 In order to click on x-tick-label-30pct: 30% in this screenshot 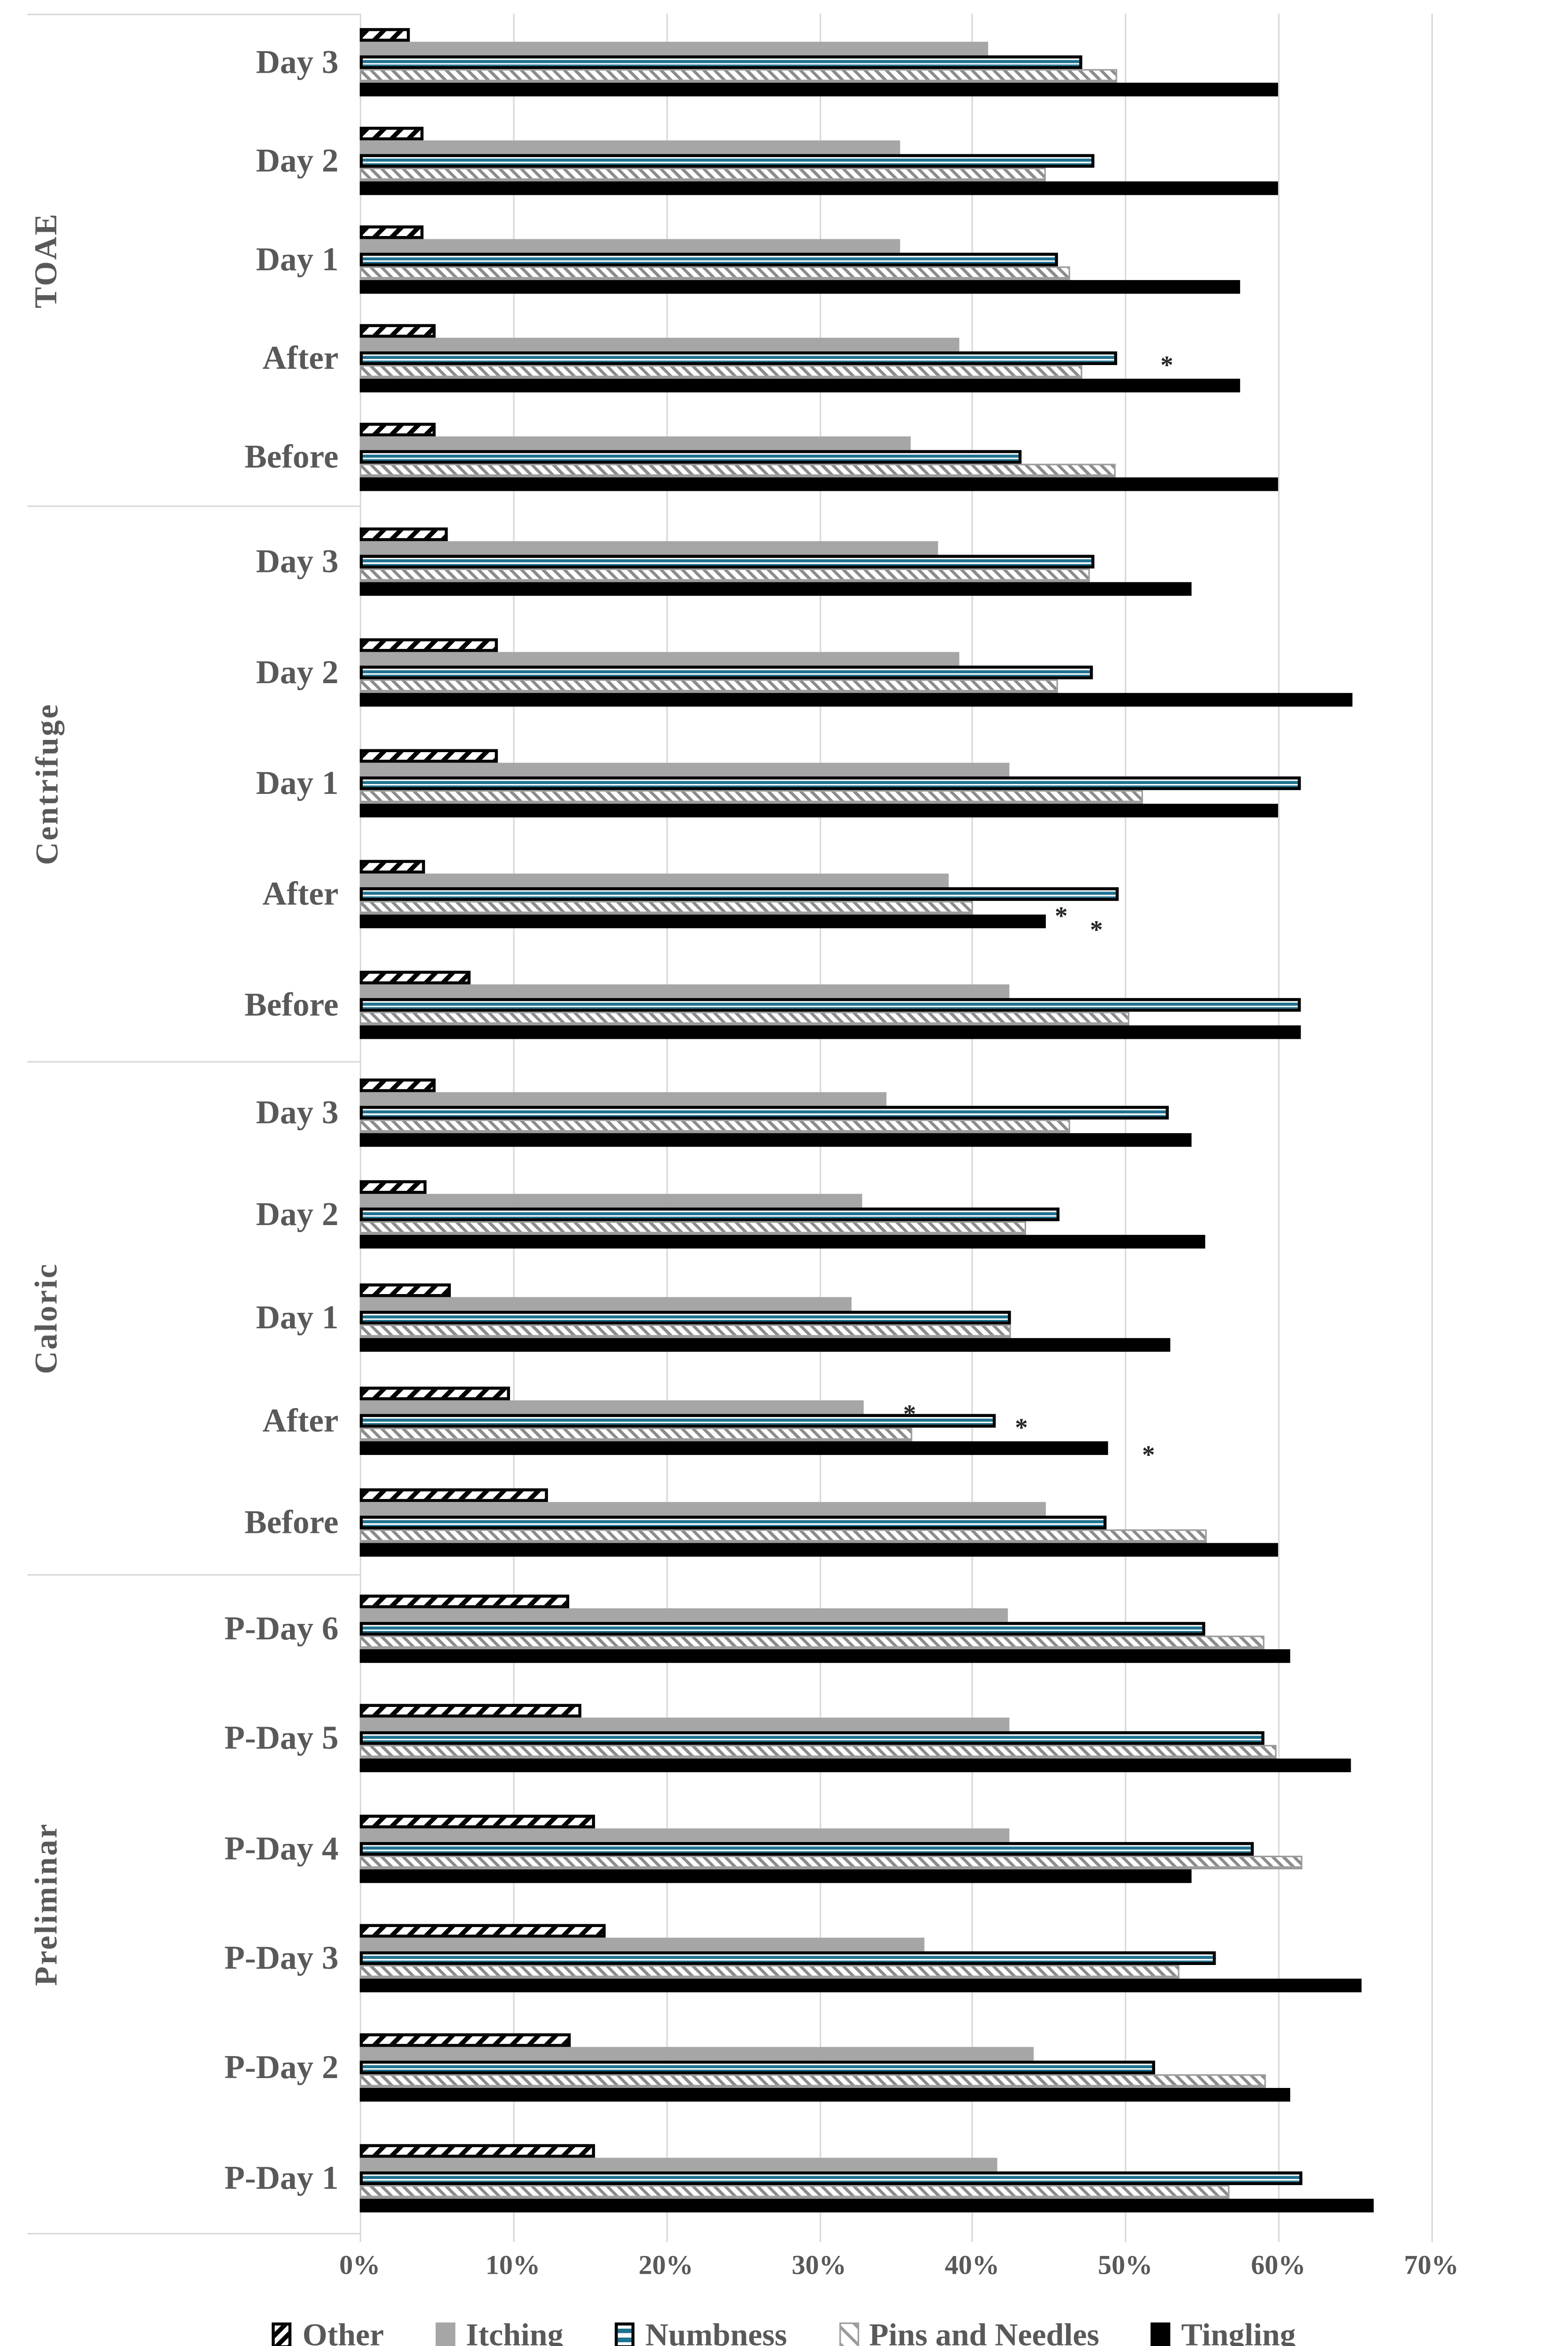, I will do `click(819, 2265)`.